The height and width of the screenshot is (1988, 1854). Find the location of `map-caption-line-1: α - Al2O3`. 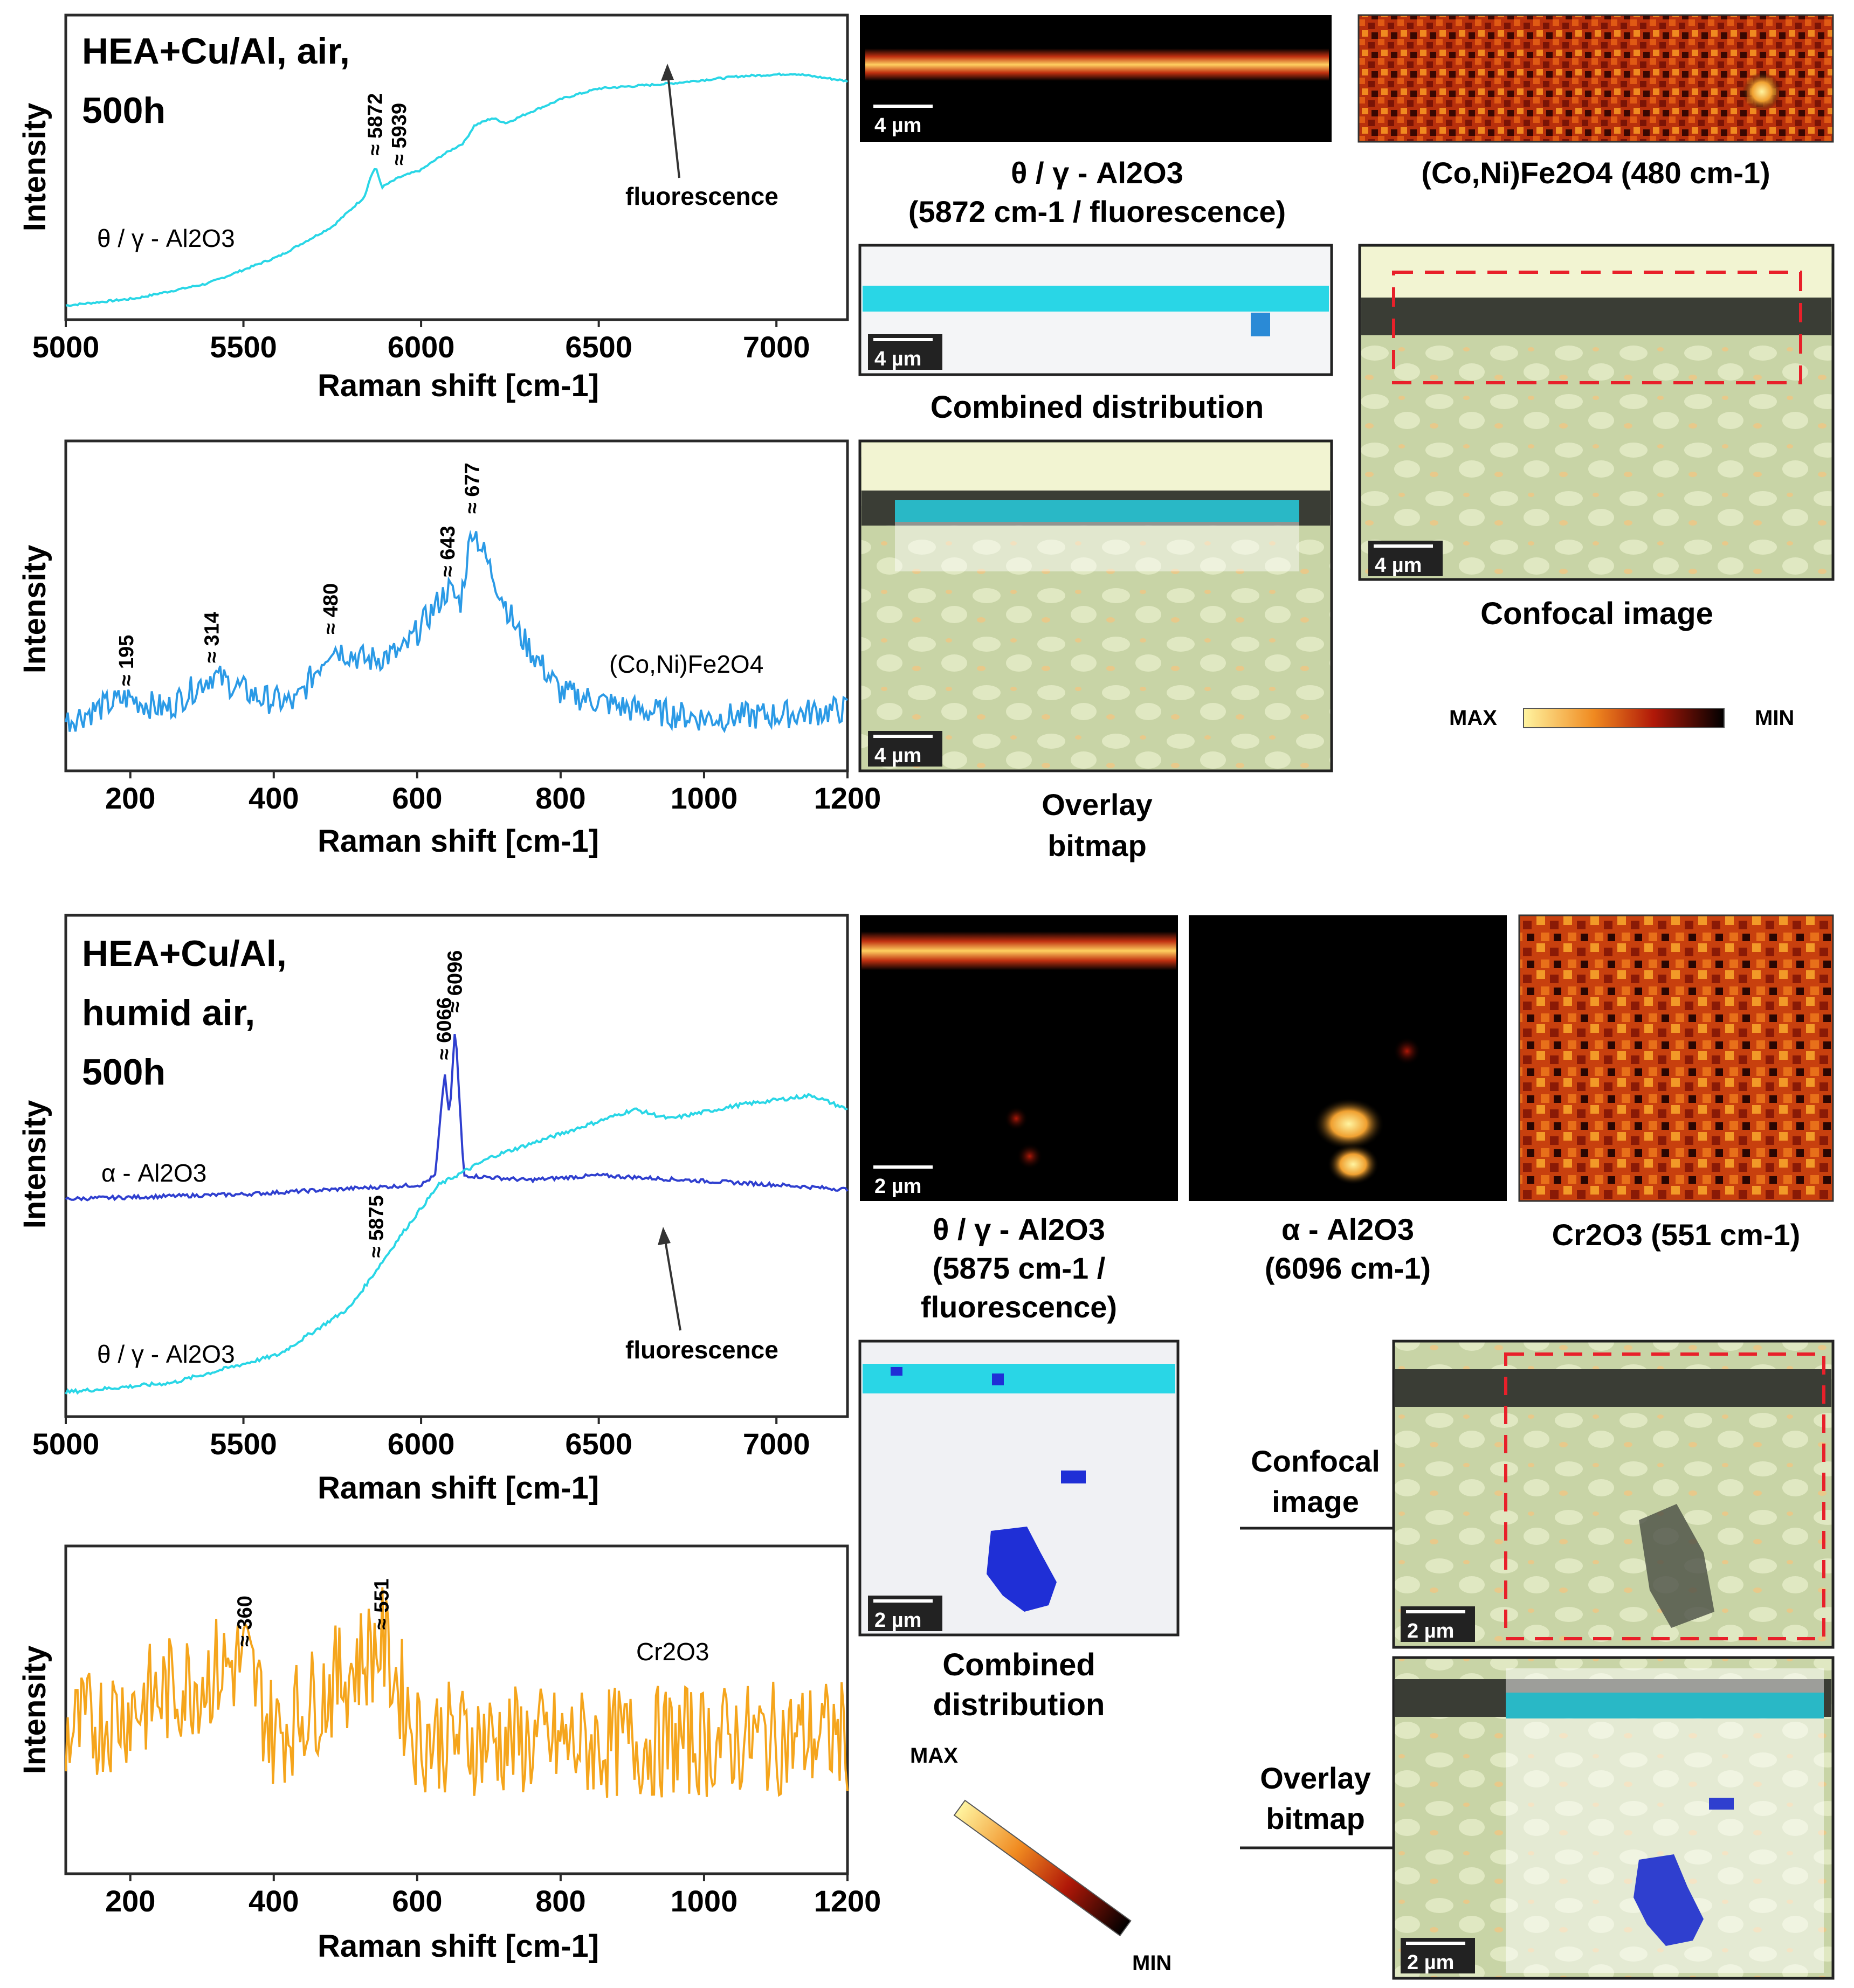

map-caption-line-1: α - Al2O3 is located at coordinates (1347, 1229).